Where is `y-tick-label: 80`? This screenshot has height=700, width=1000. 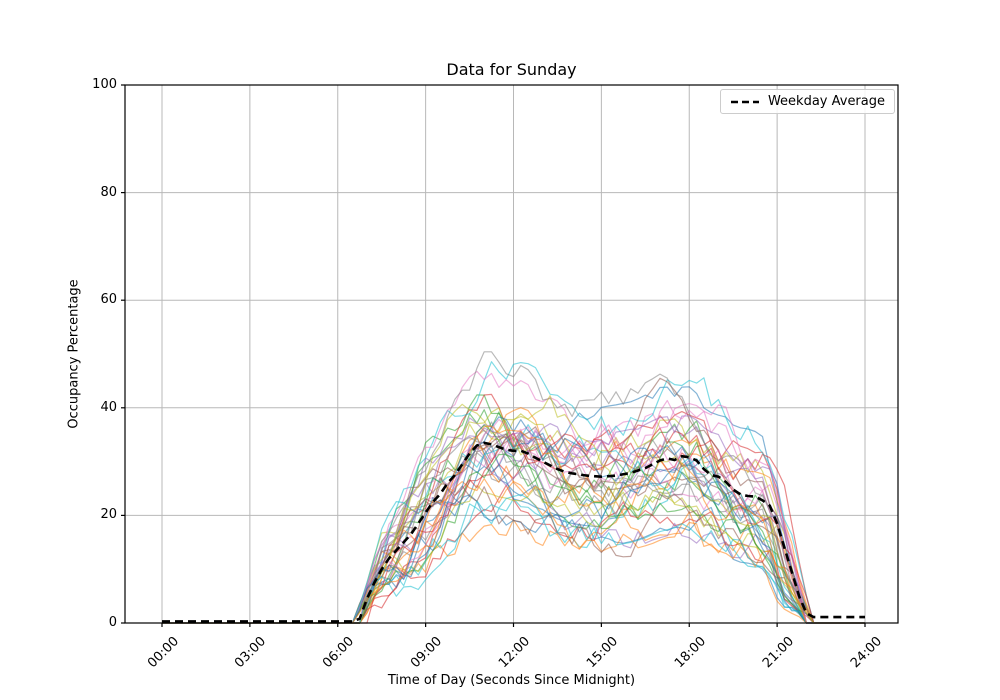 y-tick-label: 80 is located at coordinates (108, 192).